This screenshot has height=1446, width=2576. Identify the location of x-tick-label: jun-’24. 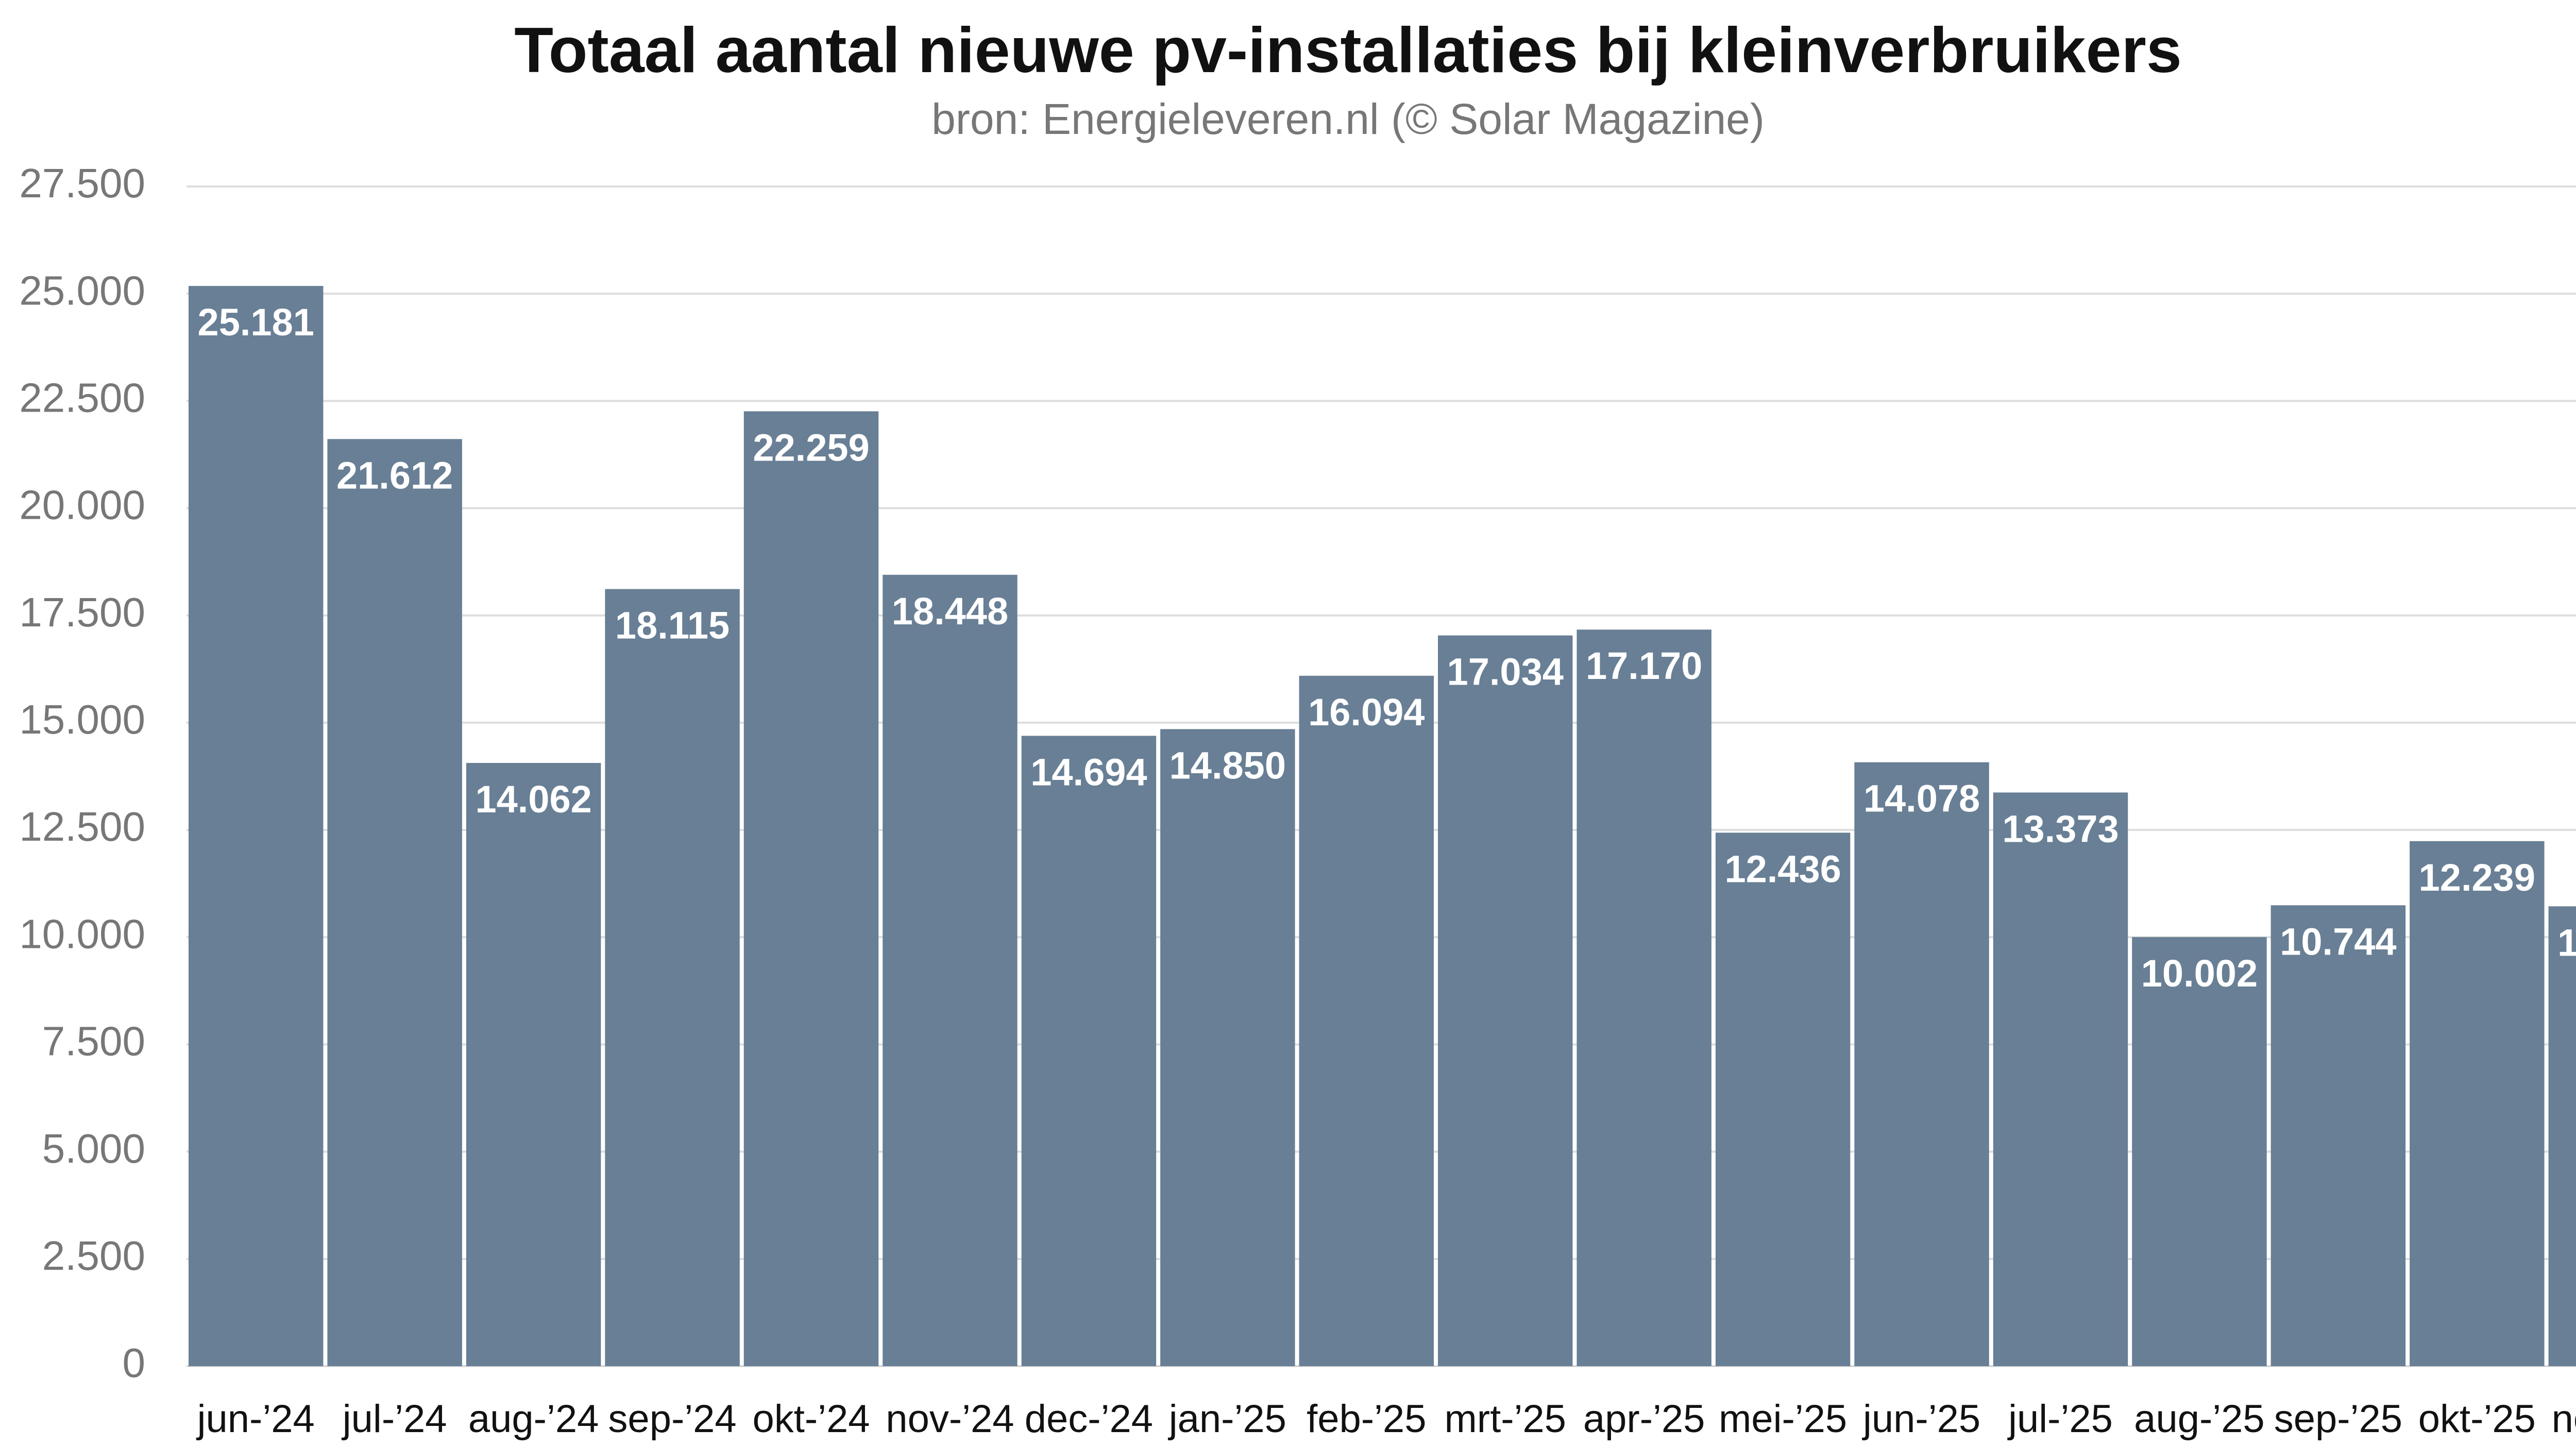
(255, 1419).